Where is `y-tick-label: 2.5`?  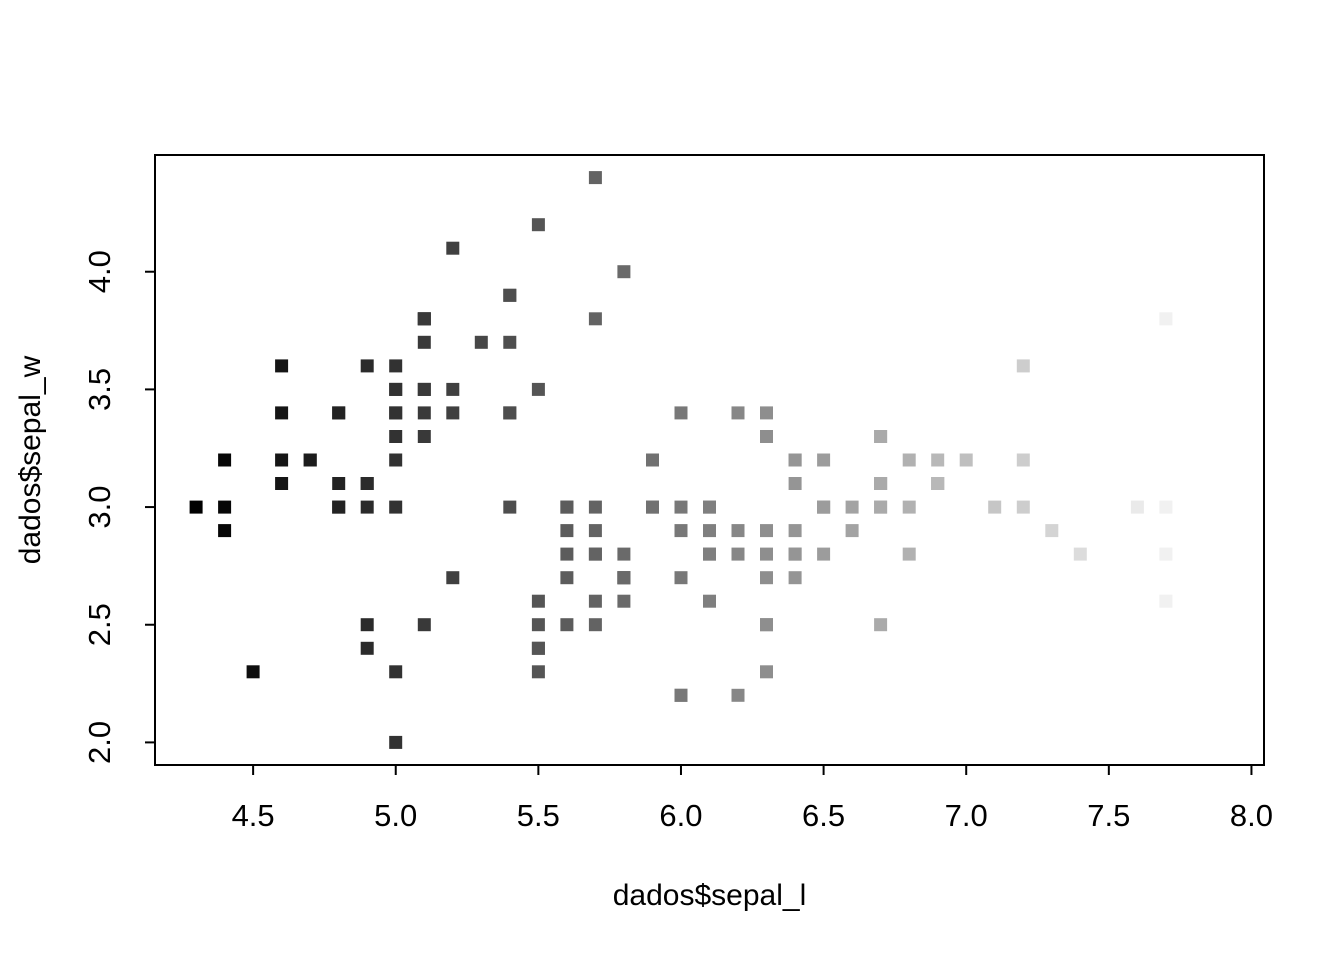
y-tick-label: 2.5 is located at coordinates (99, 624).